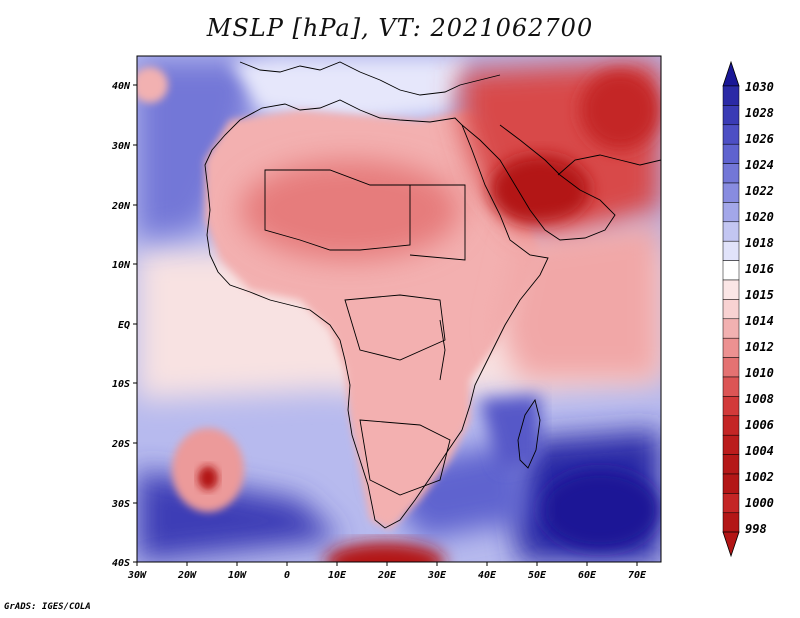 The image size is (800, 618). I want to click on colorbar-label: 1016, so click(759, 269).